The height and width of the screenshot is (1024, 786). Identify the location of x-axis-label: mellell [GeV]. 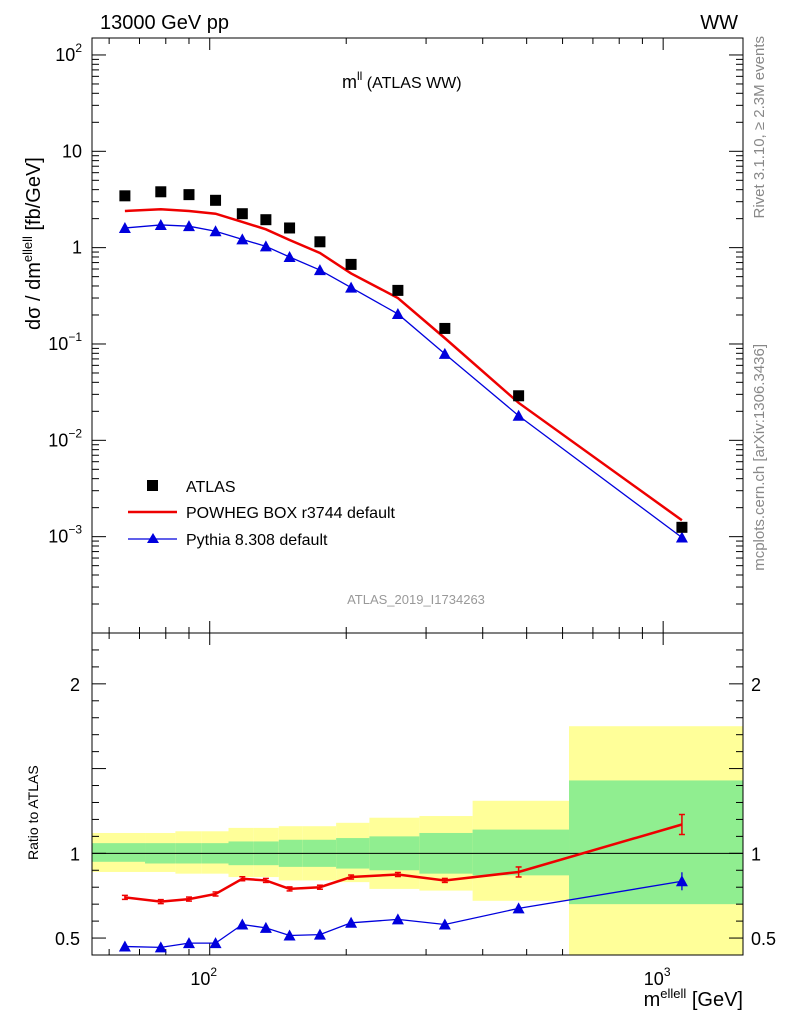
(693, 998).